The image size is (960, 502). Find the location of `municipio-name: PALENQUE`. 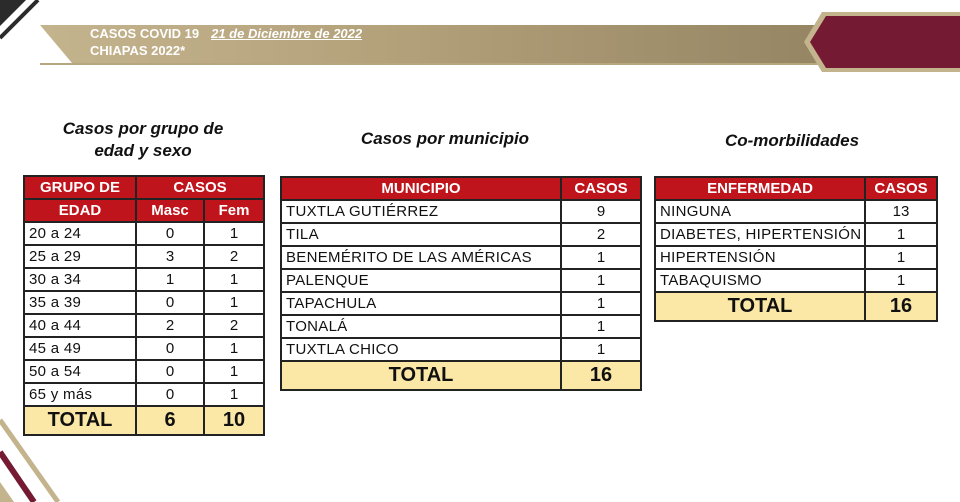

municipio-name: PALENQUE is located at coordinates (421, 280).